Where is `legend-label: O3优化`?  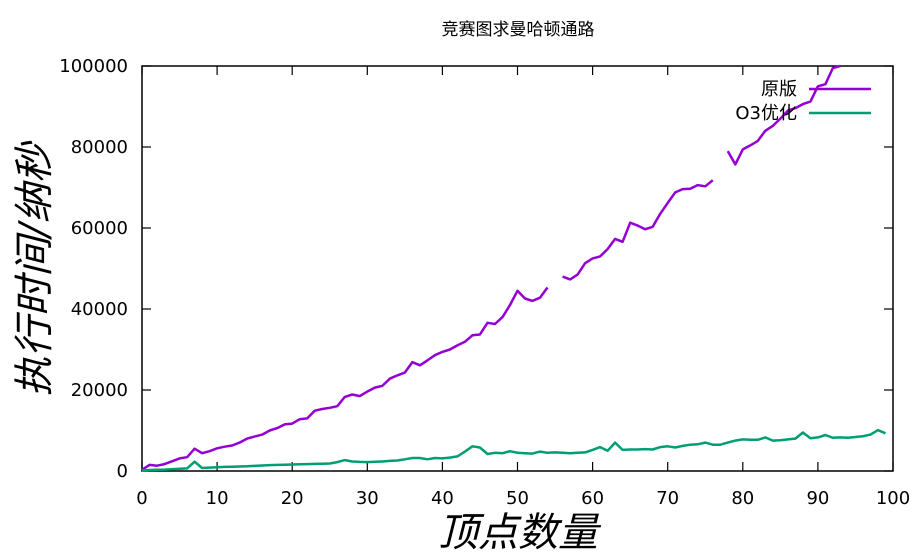 legend-label: O3优化 is located at coordinates (766, 113).